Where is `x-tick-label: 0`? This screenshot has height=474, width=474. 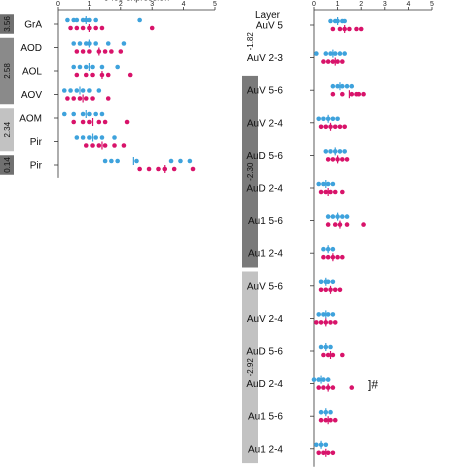 x-tick-label: 0 is located at coordinates (58, 4).